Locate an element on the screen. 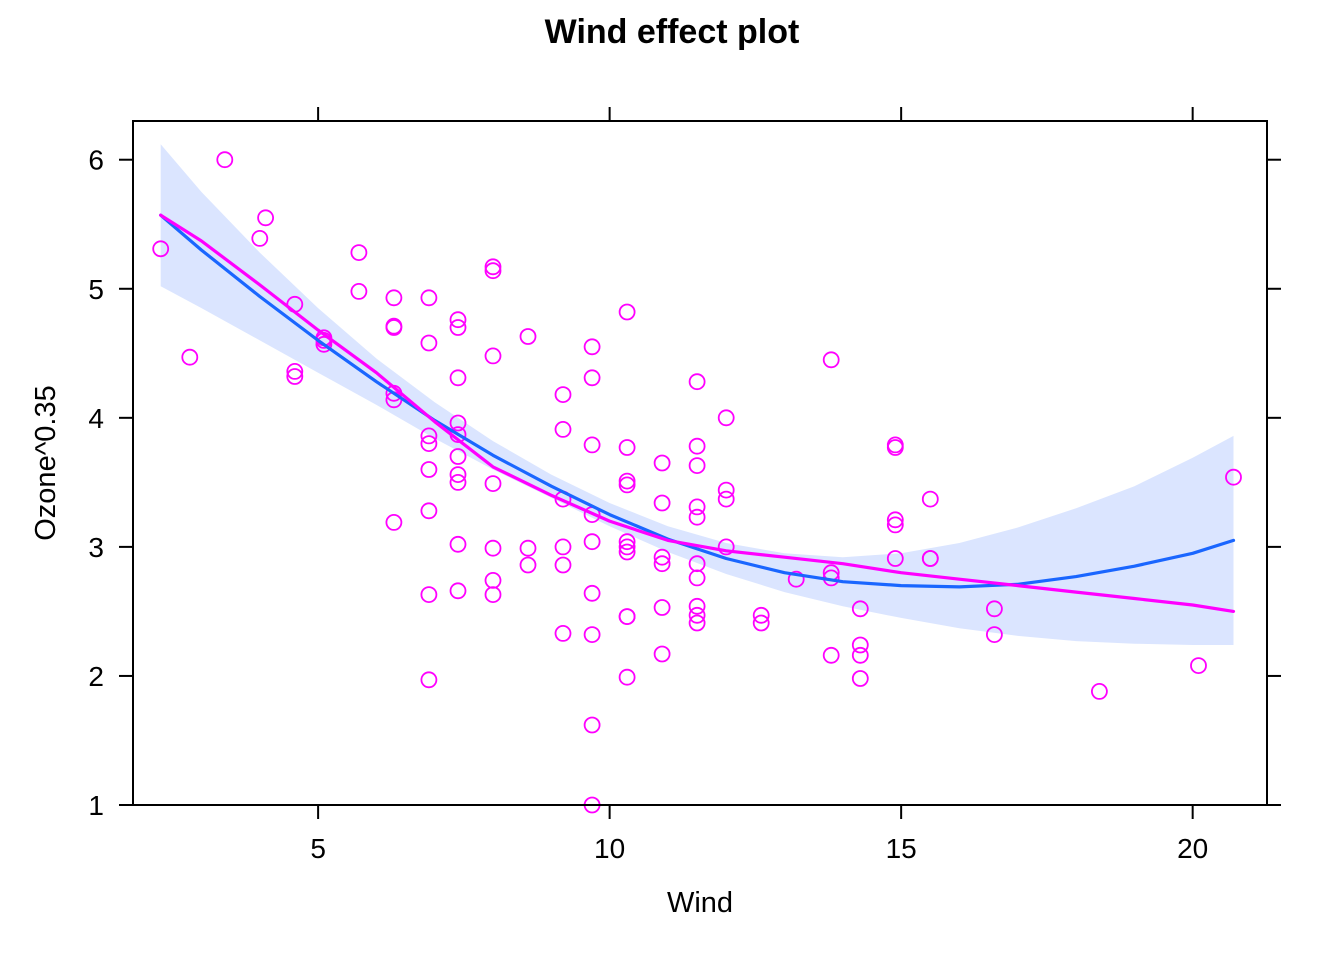 This screenshot has width=1344, height=960. y-tick-label: 3 is located at coordinates (96, 547).